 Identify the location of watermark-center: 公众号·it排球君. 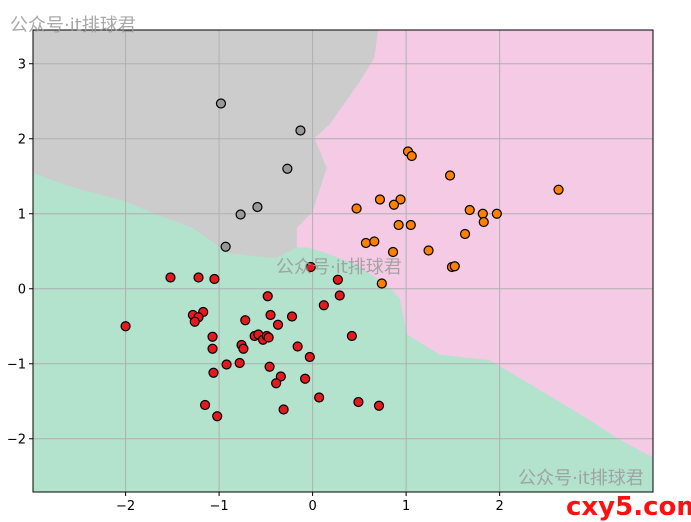
(339, 267).